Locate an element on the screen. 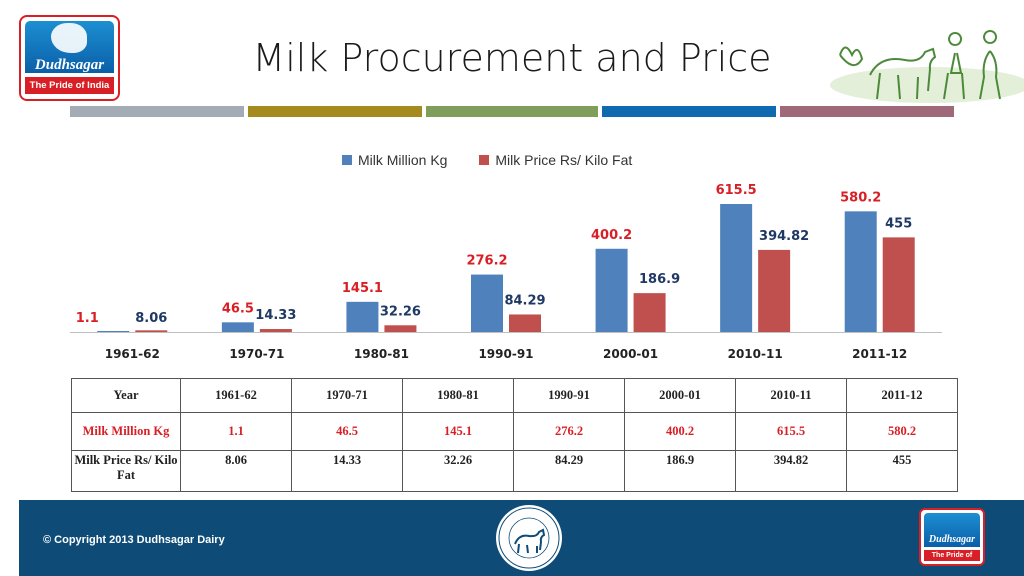  table-cell: 1980-81 is located at coordinates (458, 395).